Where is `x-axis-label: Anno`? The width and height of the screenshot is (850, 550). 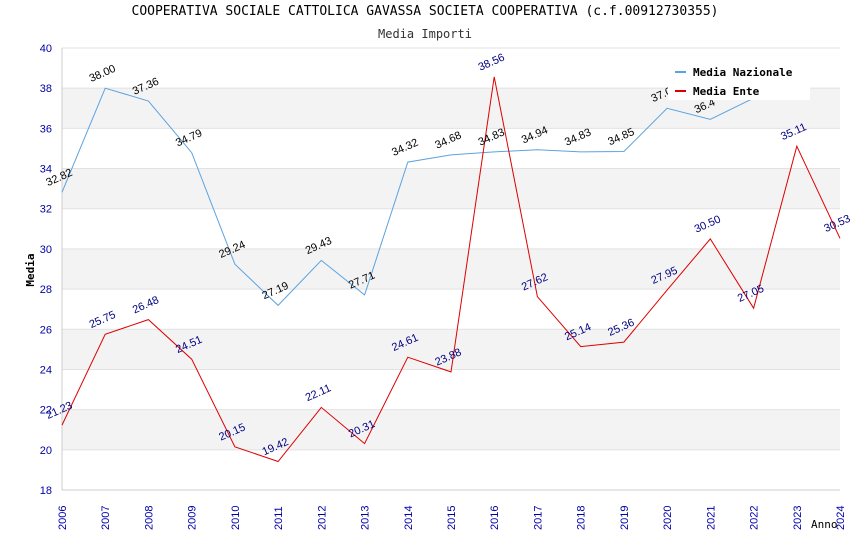
x-axis-label: Anno is located at coordinates (824, 524).